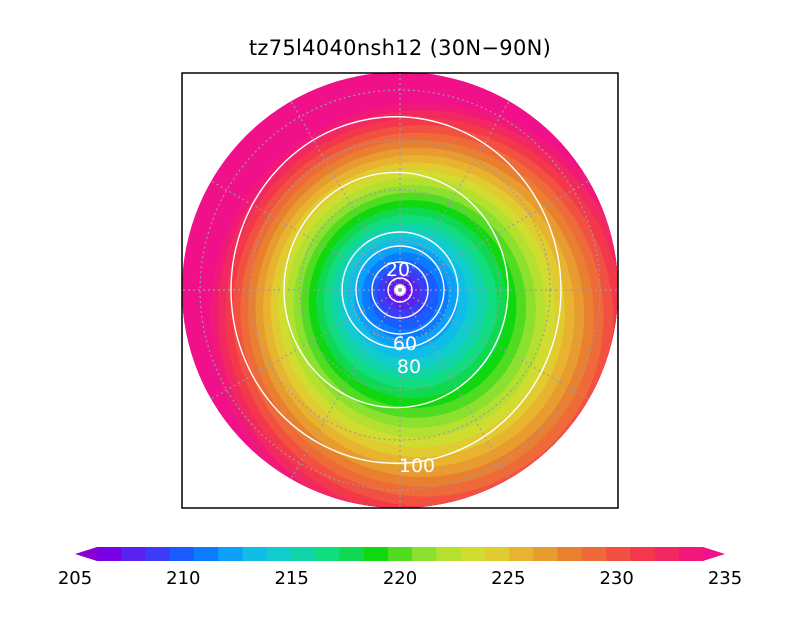 The width and height of the screenshot is (800, 618). What do you see at coordinates (725, 578) in the screenshot?
I see `colorbar-tick-label: 235` at bounding box center [725, 578].